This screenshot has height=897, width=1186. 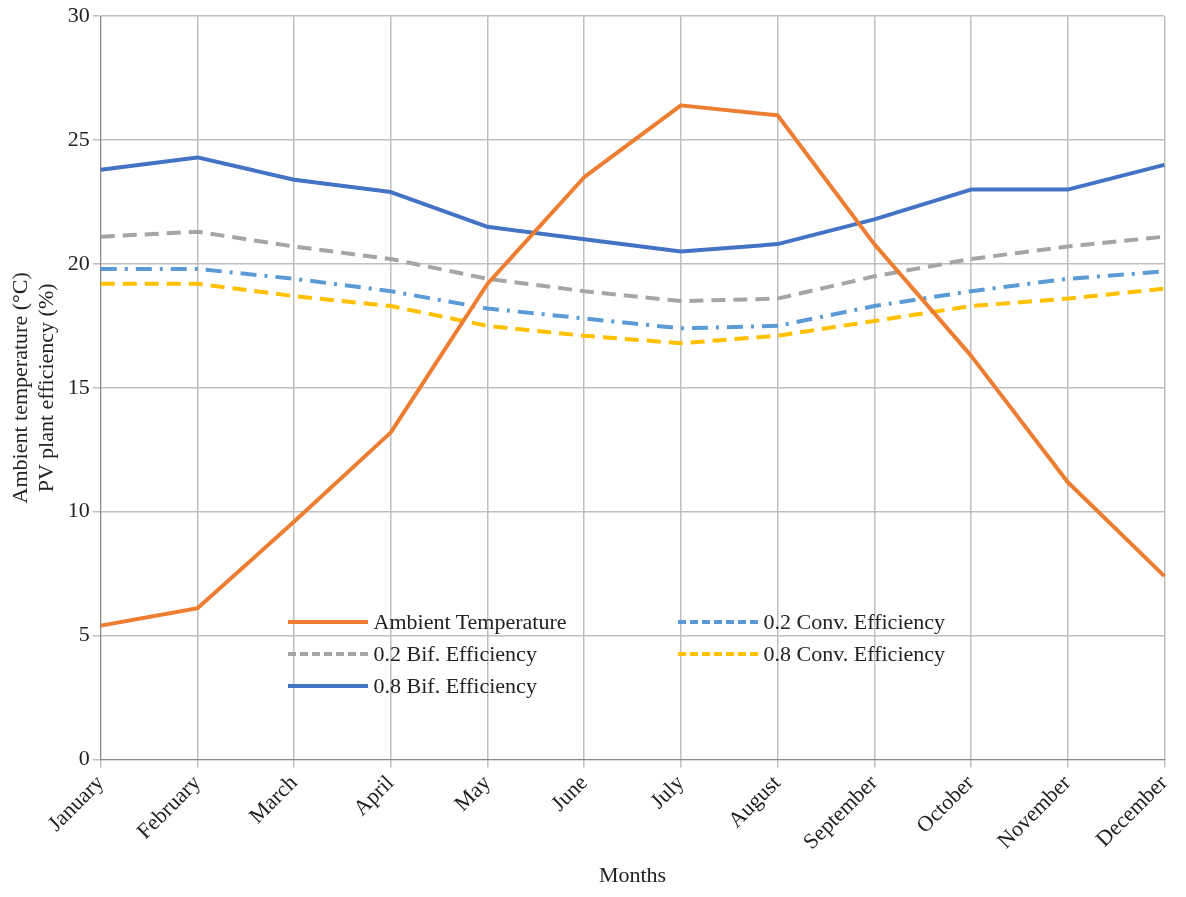 I want to click on y-tick-label: 0, so click(x=84, y=758).